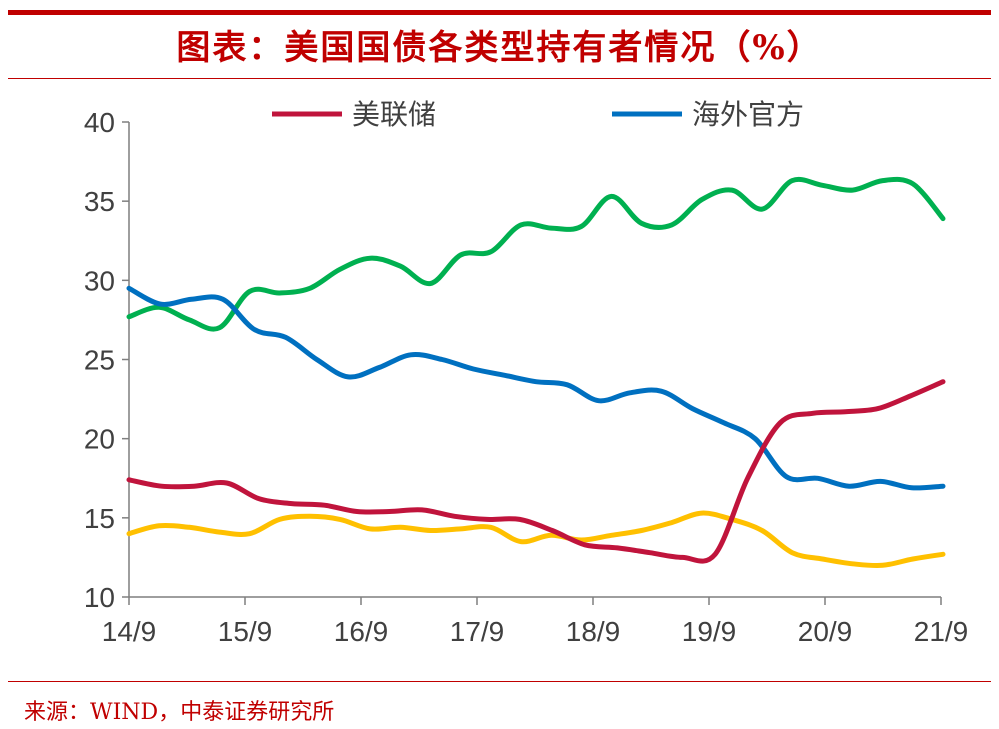 This screenshot has width=999, height=729. Describe the element at coordinates (99, 122) in the screenshot. I see `y-tick-label: 40` at that location.